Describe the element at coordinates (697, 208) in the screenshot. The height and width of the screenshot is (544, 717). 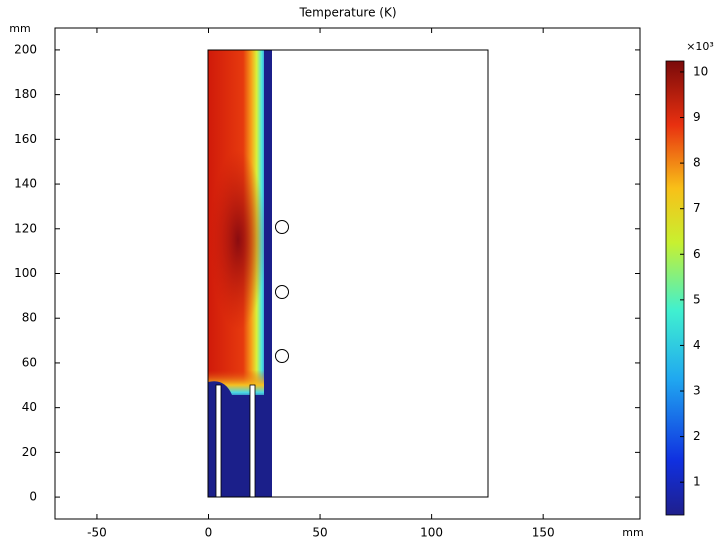
I see `colorbar-tick-label: 7` at that location.